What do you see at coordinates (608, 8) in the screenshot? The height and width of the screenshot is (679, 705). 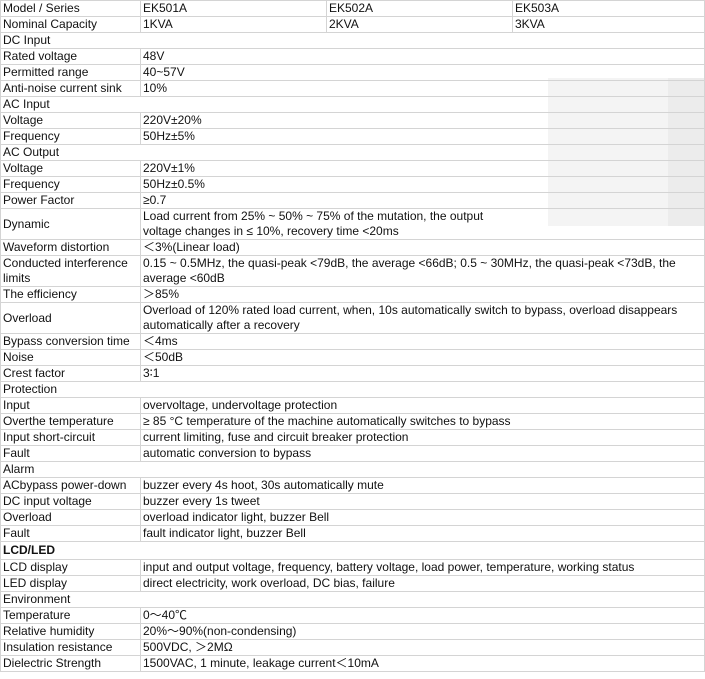 I see `model-ek503a: EK503A` at bounding box center [608, 8].